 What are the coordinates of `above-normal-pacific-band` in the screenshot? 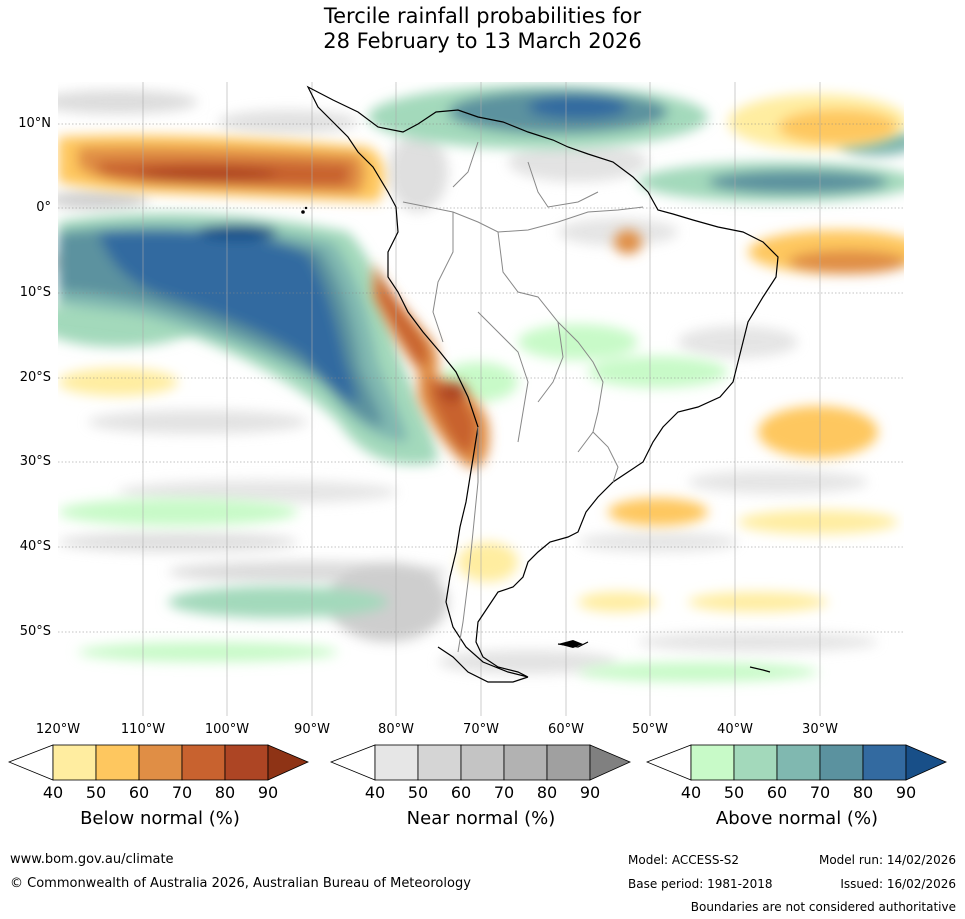 It's located at (248, 339).